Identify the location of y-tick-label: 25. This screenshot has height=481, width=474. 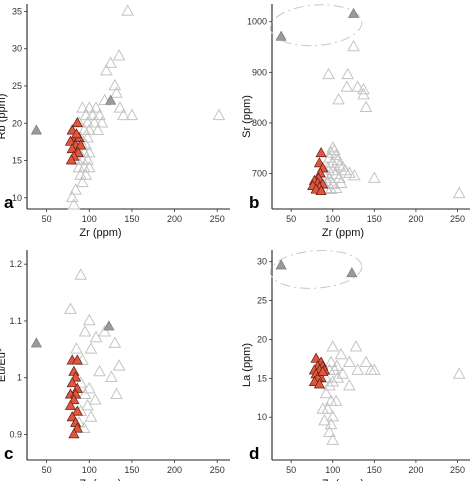
(262, 301).